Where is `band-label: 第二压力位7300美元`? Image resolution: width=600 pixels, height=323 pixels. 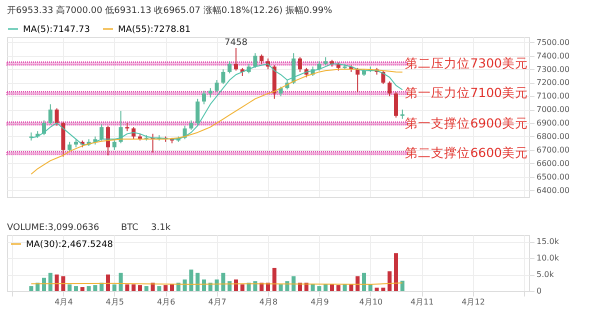
band-label: 第二压力位7300美元 is located at coordinates (466, 62).